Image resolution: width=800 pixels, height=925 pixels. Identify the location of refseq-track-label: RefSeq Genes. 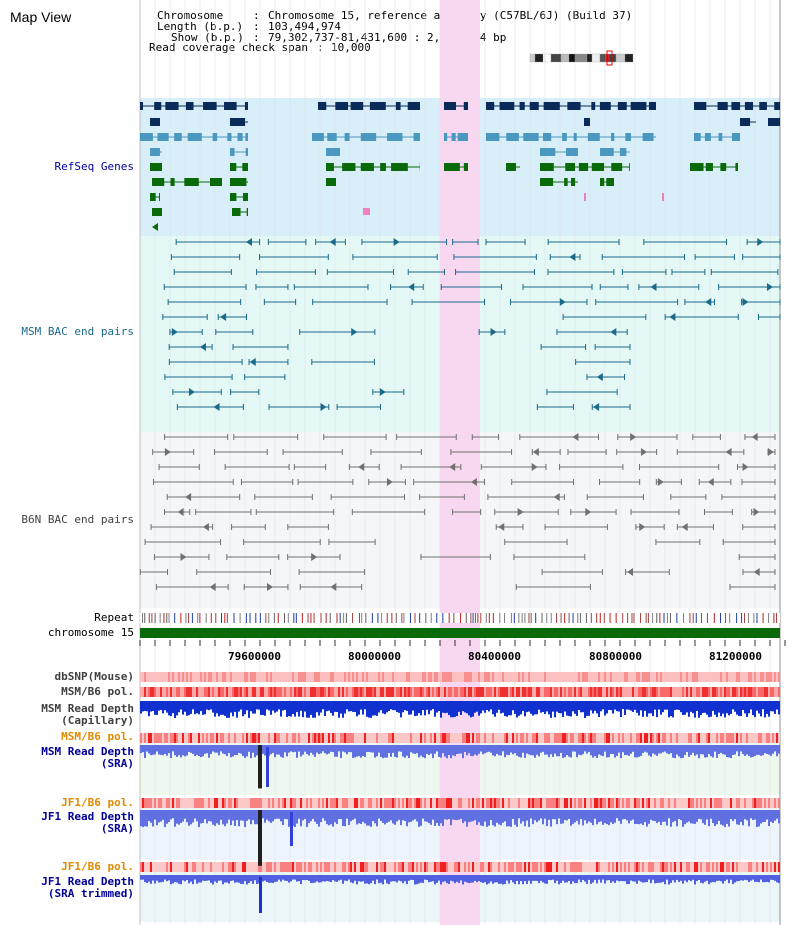
(94, 166).